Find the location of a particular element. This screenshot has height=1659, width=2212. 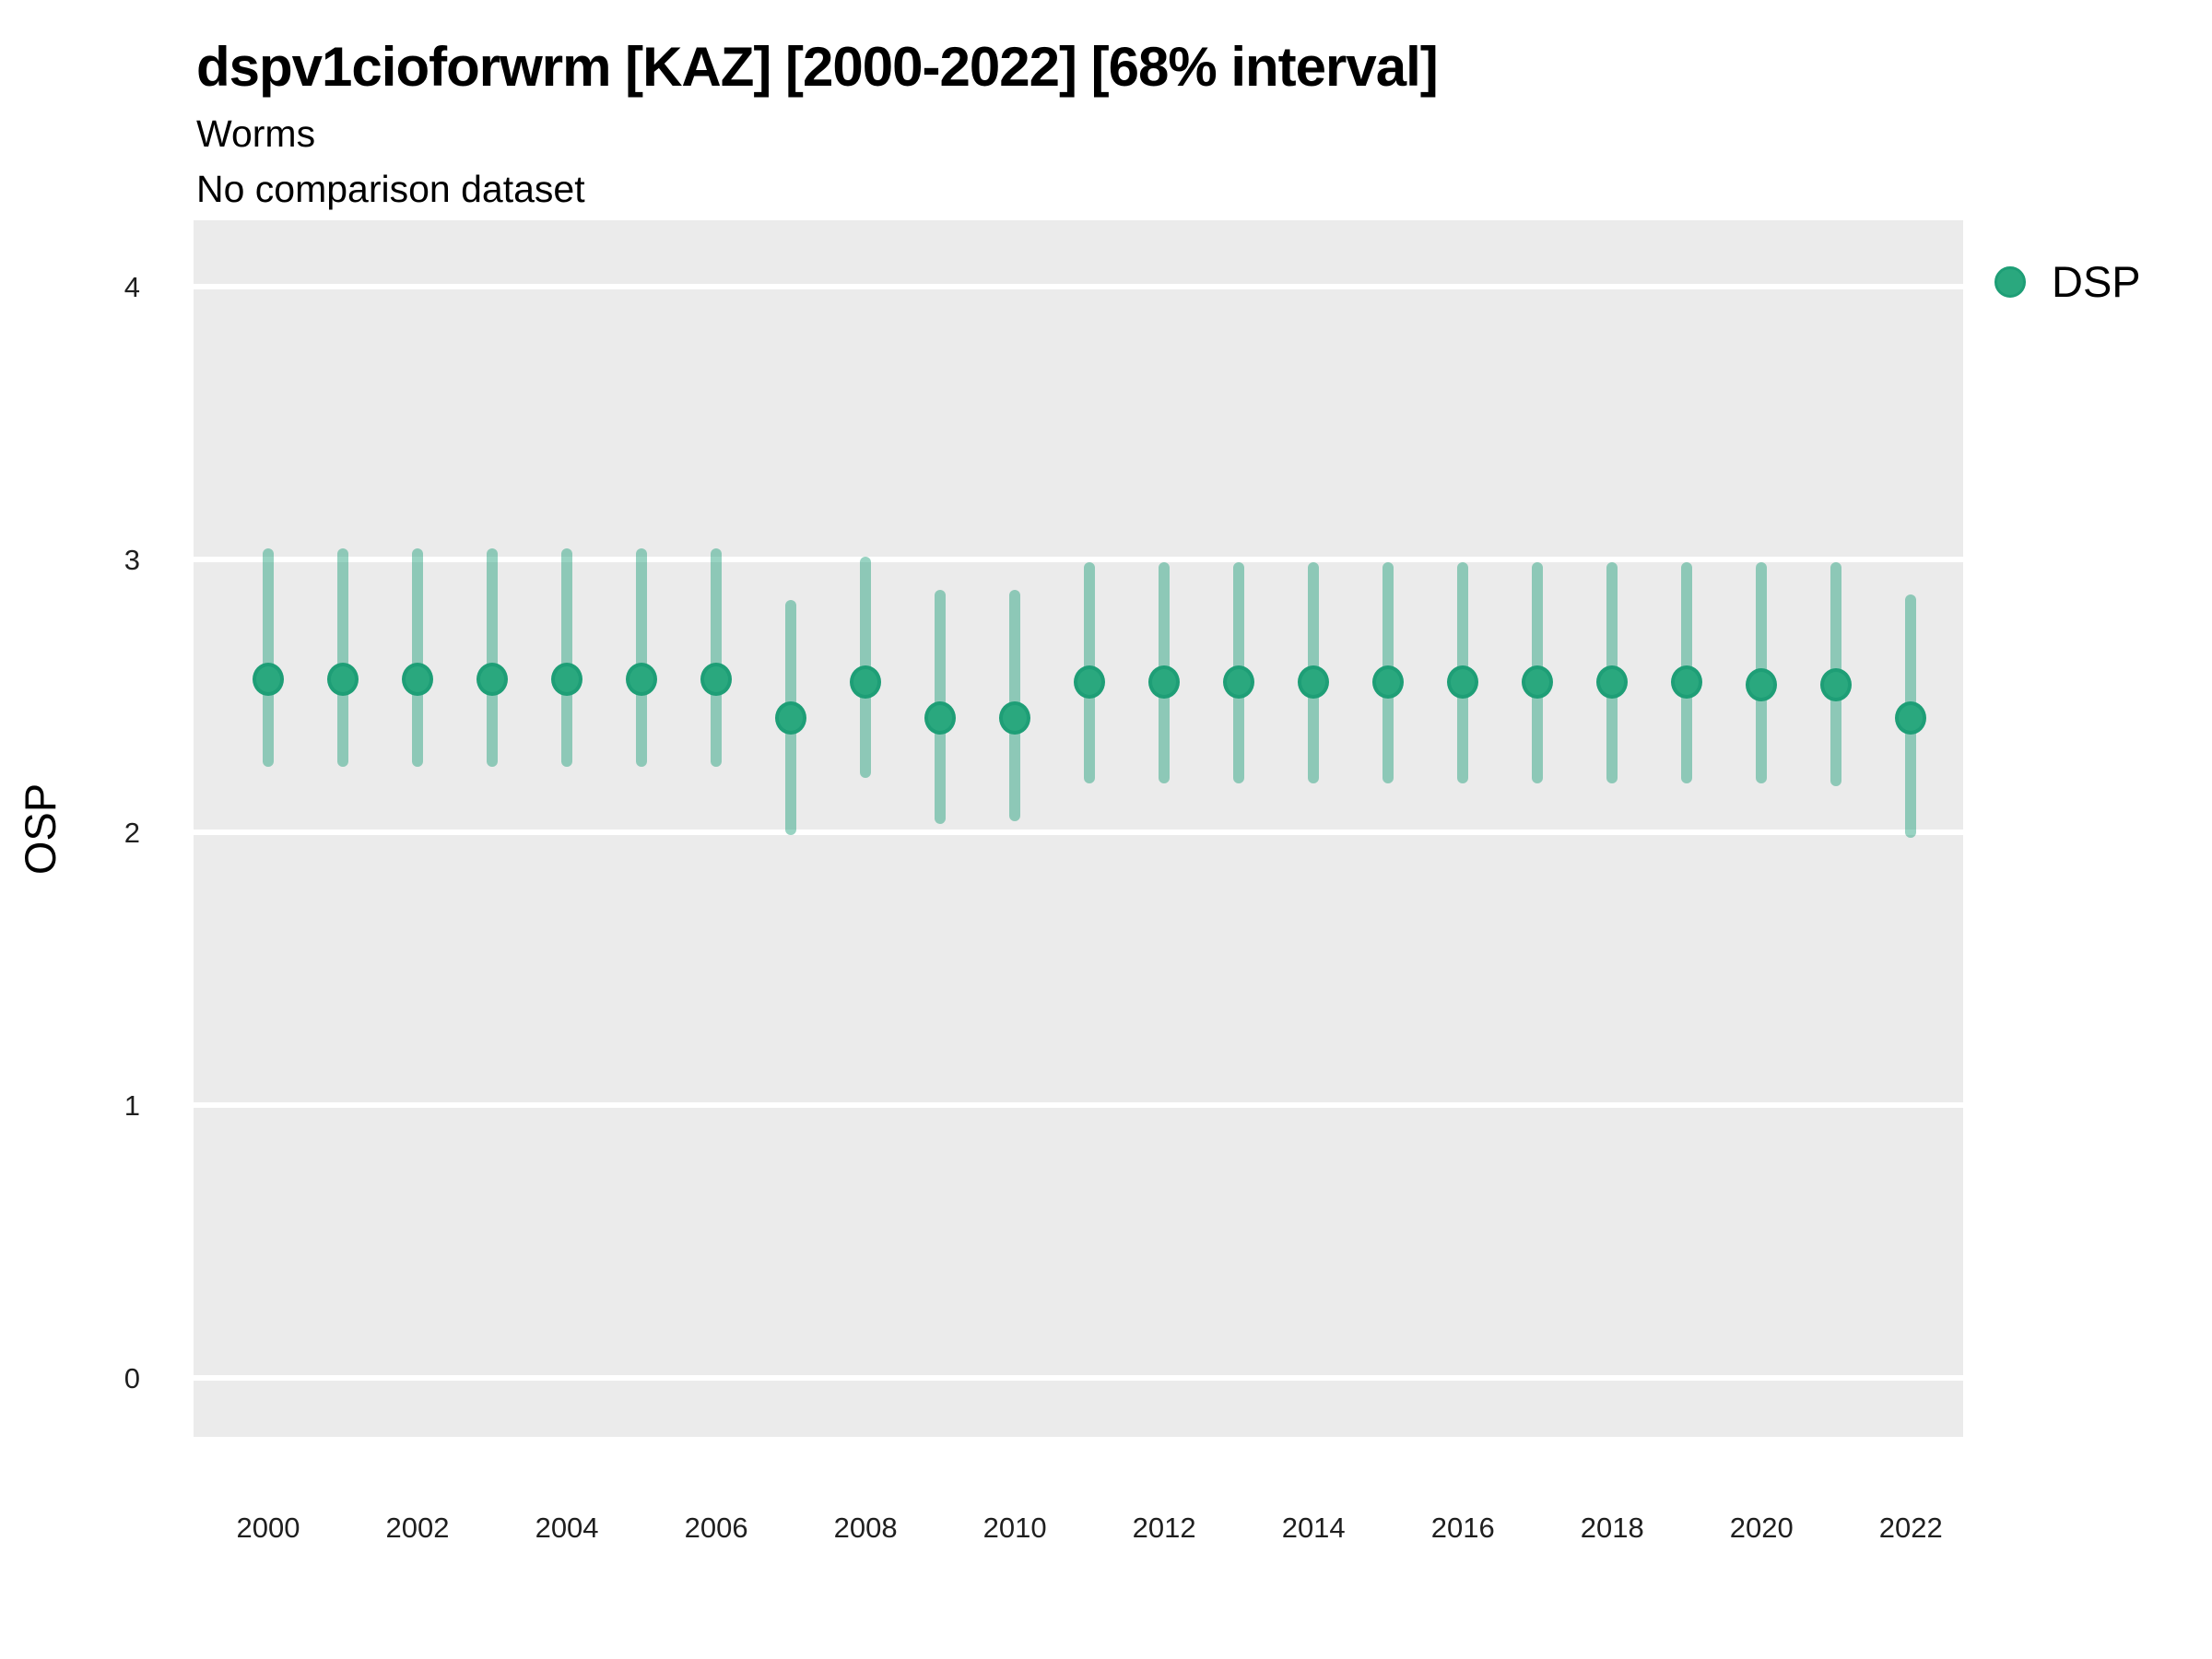

x-tick-label-2008: 2008 is located at coordinates (865, 1528).